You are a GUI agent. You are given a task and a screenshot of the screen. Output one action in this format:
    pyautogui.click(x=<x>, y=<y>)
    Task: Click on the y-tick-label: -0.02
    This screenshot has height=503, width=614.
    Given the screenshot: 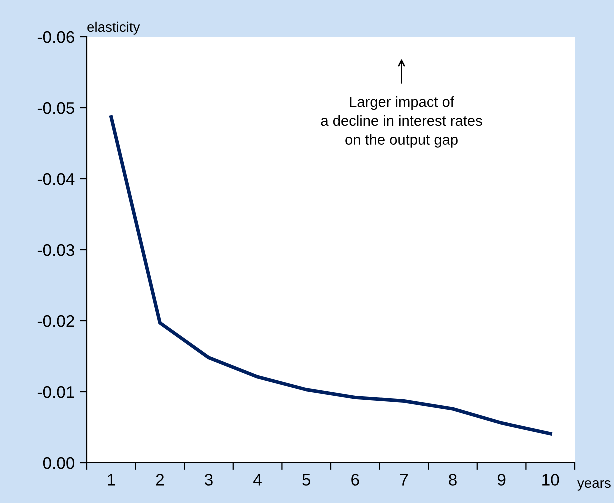 What is the action you would take?
    pyautogui.click(x=56, y=321)
    